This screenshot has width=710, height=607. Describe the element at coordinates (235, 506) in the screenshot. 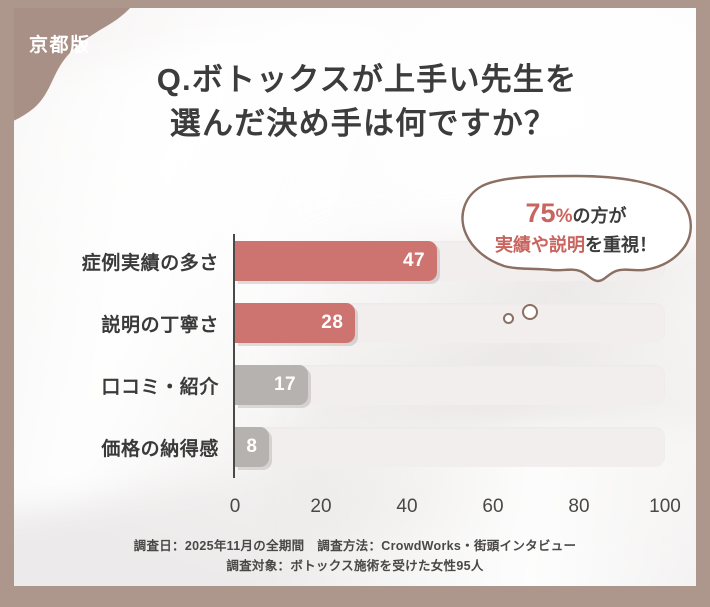

I see `x-tick-label: 0` at that location.